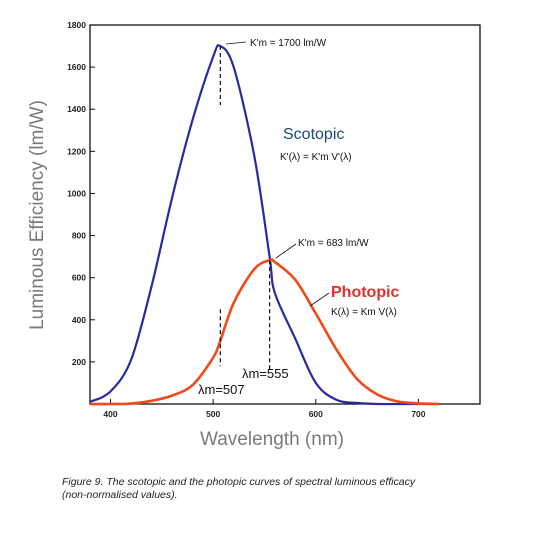 Image resolution: width=540 pixels, height=546 pixels. What do you see at coordinates (418, 414) in the screenshot?
I see `x-tick-label: 700` at bounding box center [418, 414].